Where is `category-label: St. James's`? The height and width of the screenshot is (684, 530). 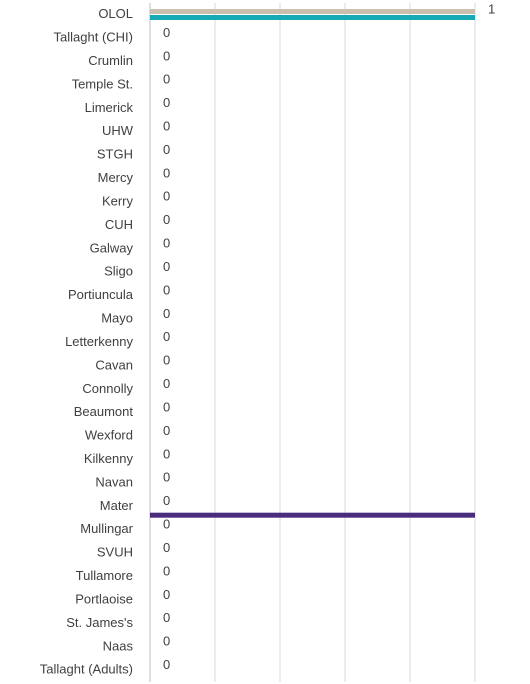 category-label: St. James's is located at coordinates (99, 622).